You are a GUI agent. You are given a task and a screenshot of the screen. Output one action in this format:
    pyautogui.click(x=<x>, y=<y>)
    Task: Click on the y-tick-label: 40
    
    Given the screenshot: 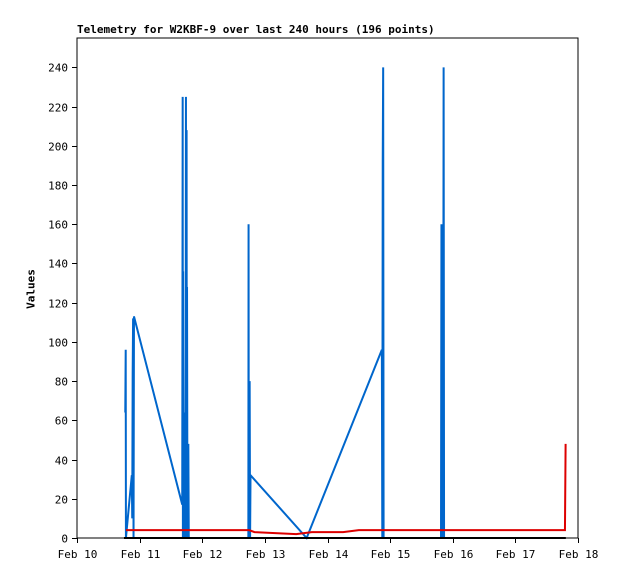 What is the action you would take?
    pyautogui.click(x=61, y=461)
    